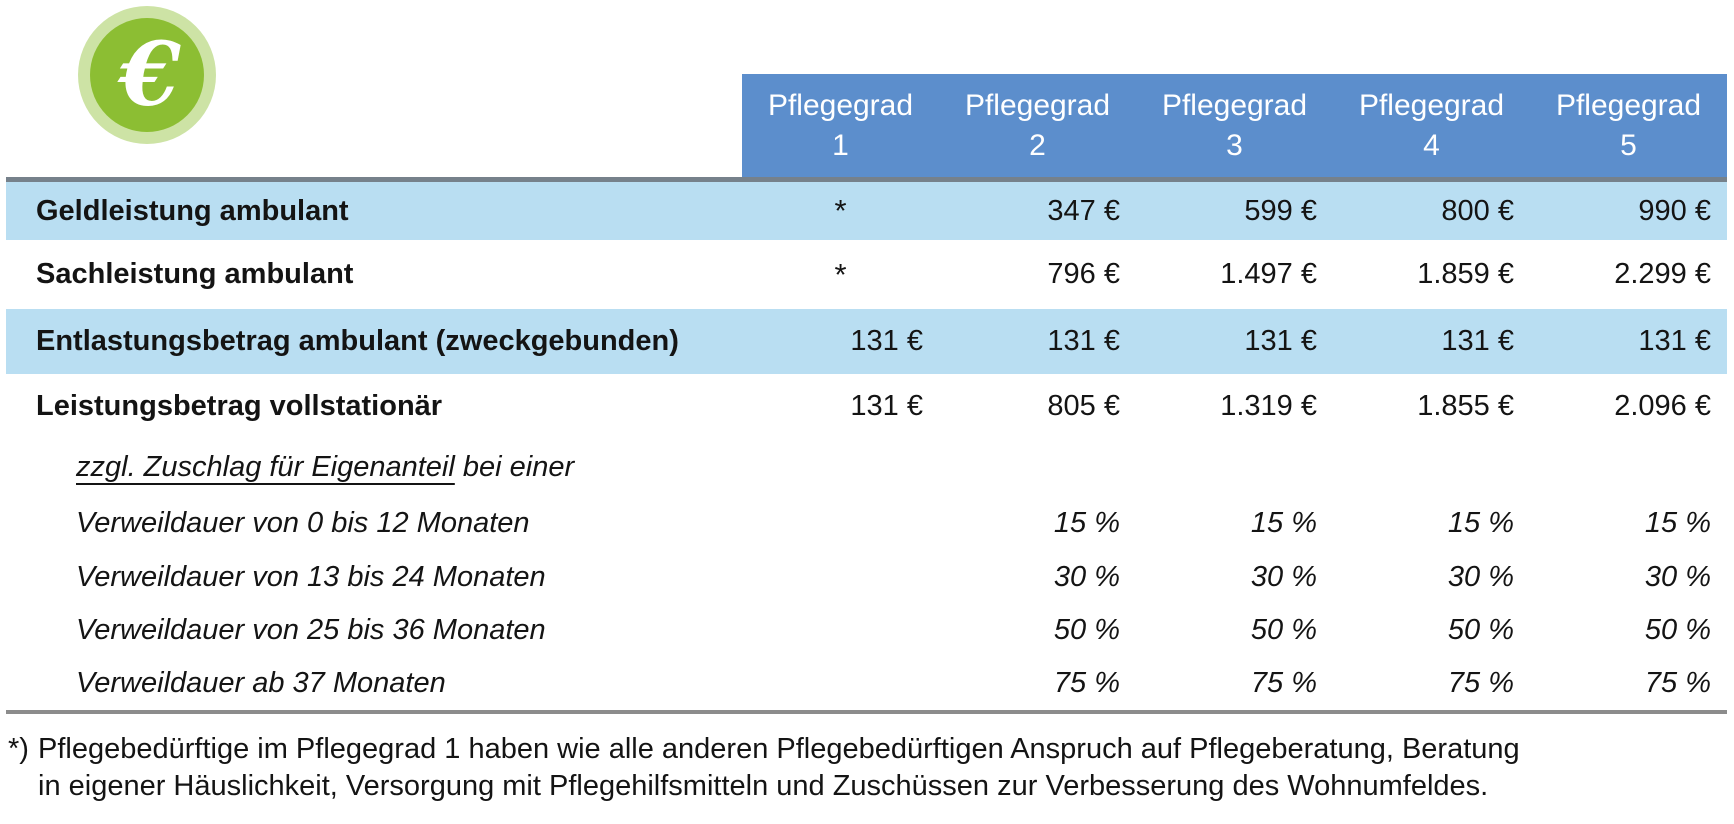  What do you see at coordinates (1037, 126) in the screenshot?
I see `column-header-pflegegrad-2: Pflegegrad 2` at bounding box center [1037, 126].